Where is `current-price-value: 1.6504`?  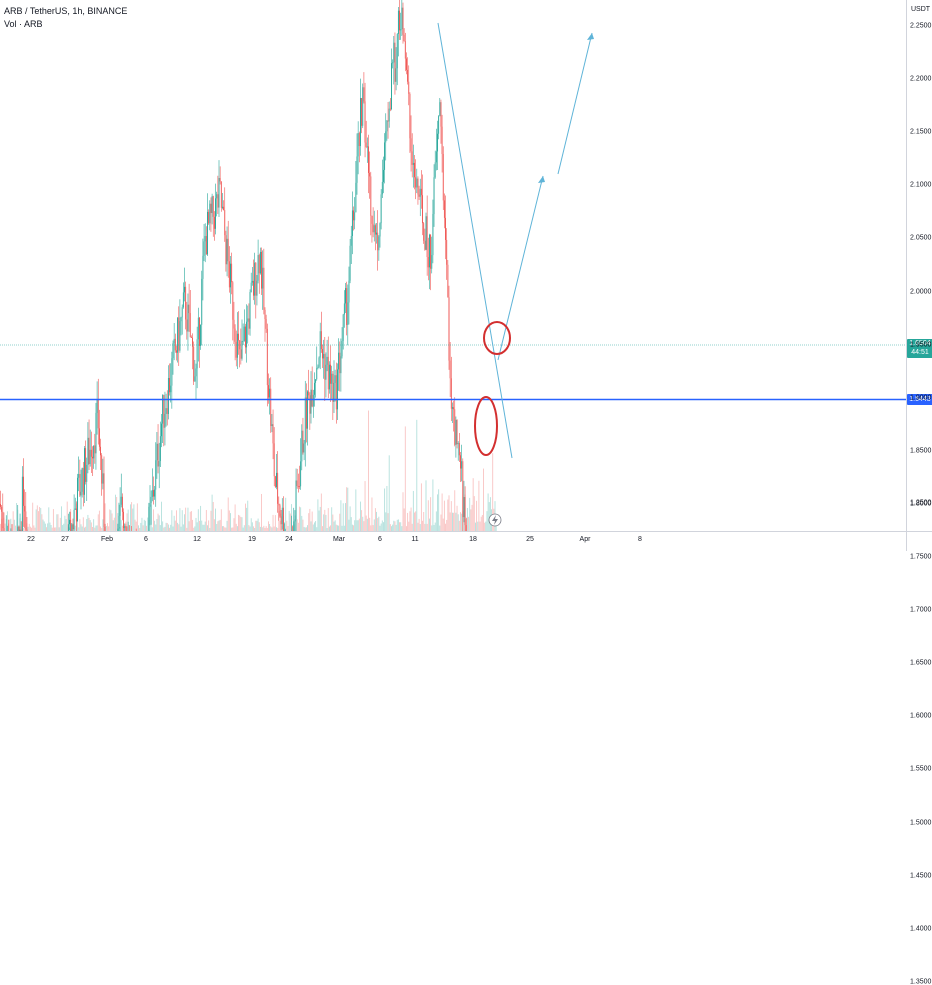
current-price-value: 1.6504 is located at coordinates (920, 343).